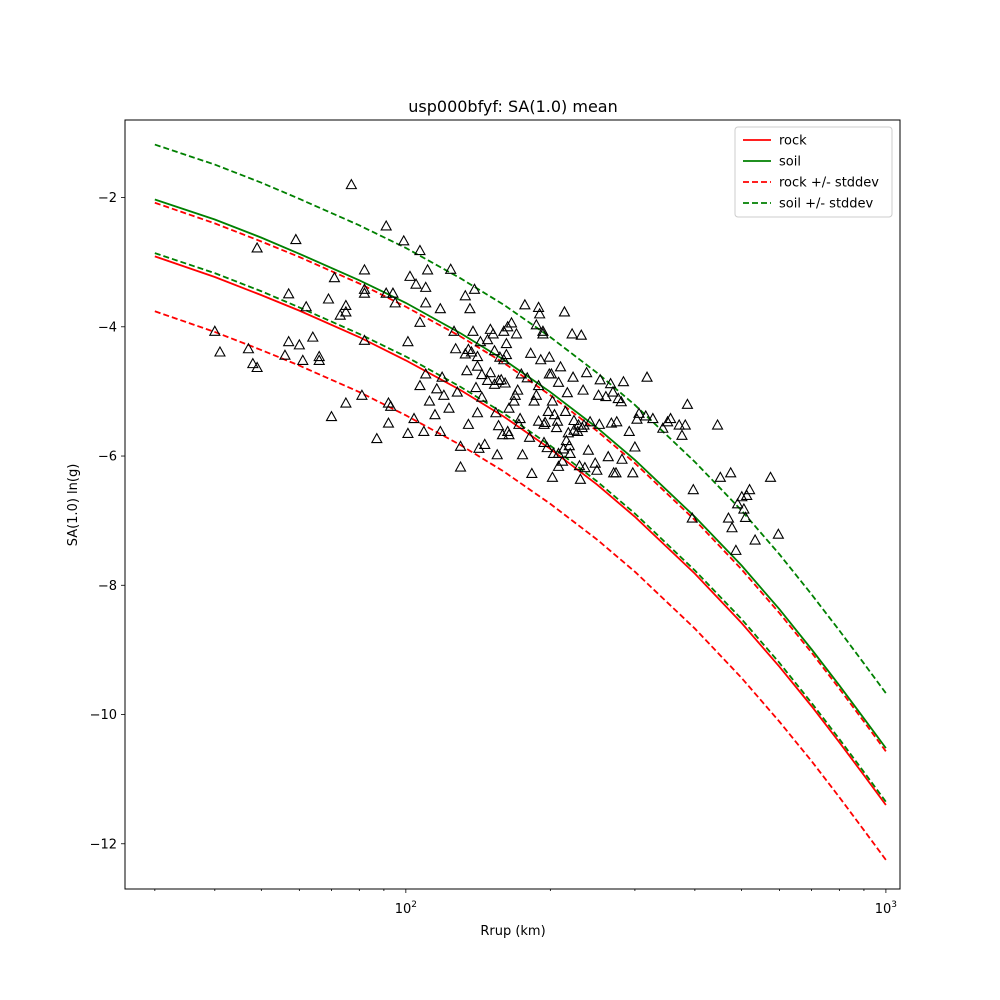  What do you see at coordinates (107, 327) in the screenshot?
I see `y-tick-label: −4` at bounding box center [107, 327].